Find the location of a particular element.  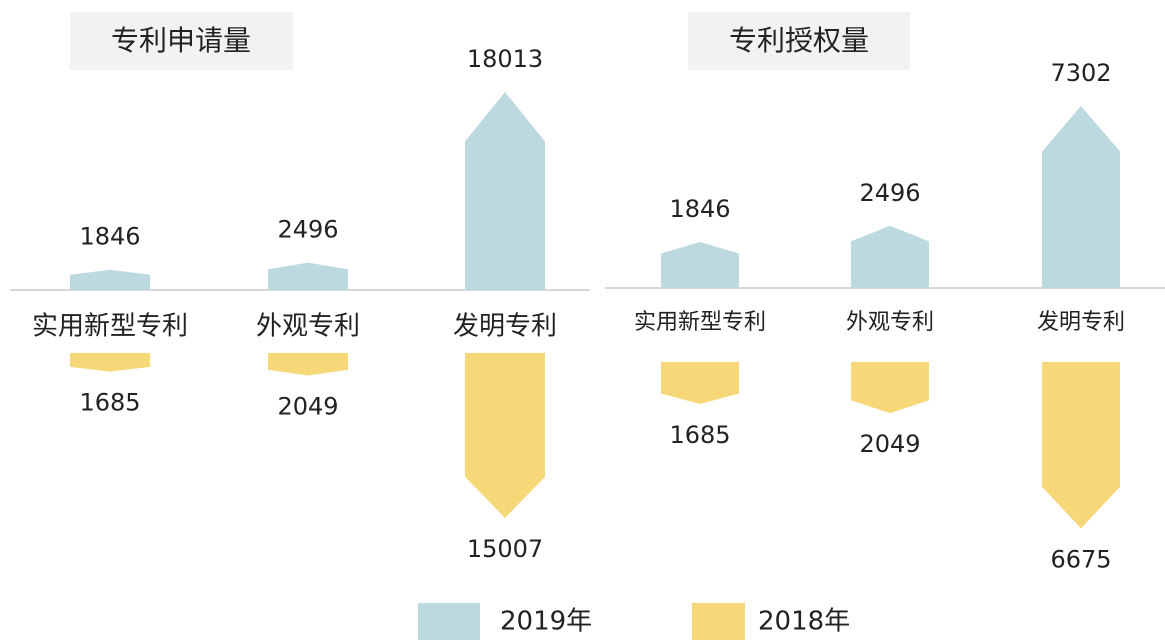

value-label: 18013 is located at coordinates (505, 59).